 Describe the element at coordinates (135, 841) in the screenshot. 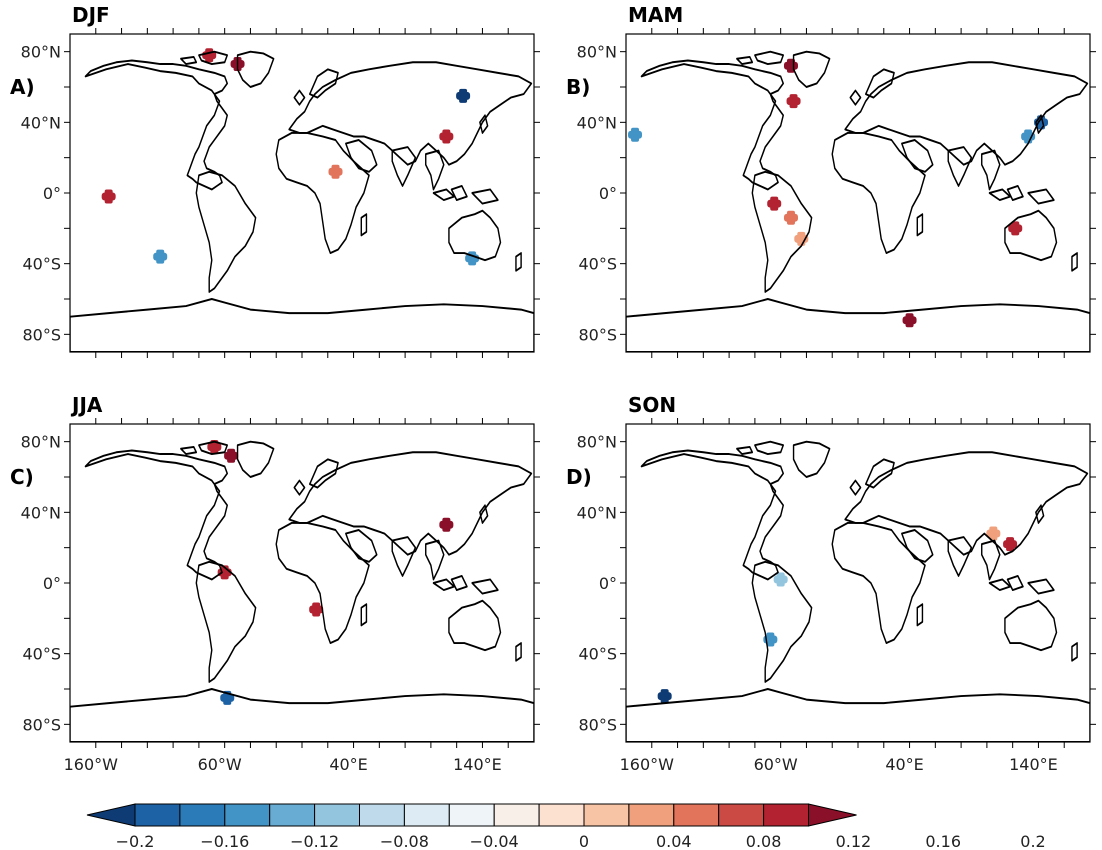

I see `colorbar-label: −0.2` at that location.